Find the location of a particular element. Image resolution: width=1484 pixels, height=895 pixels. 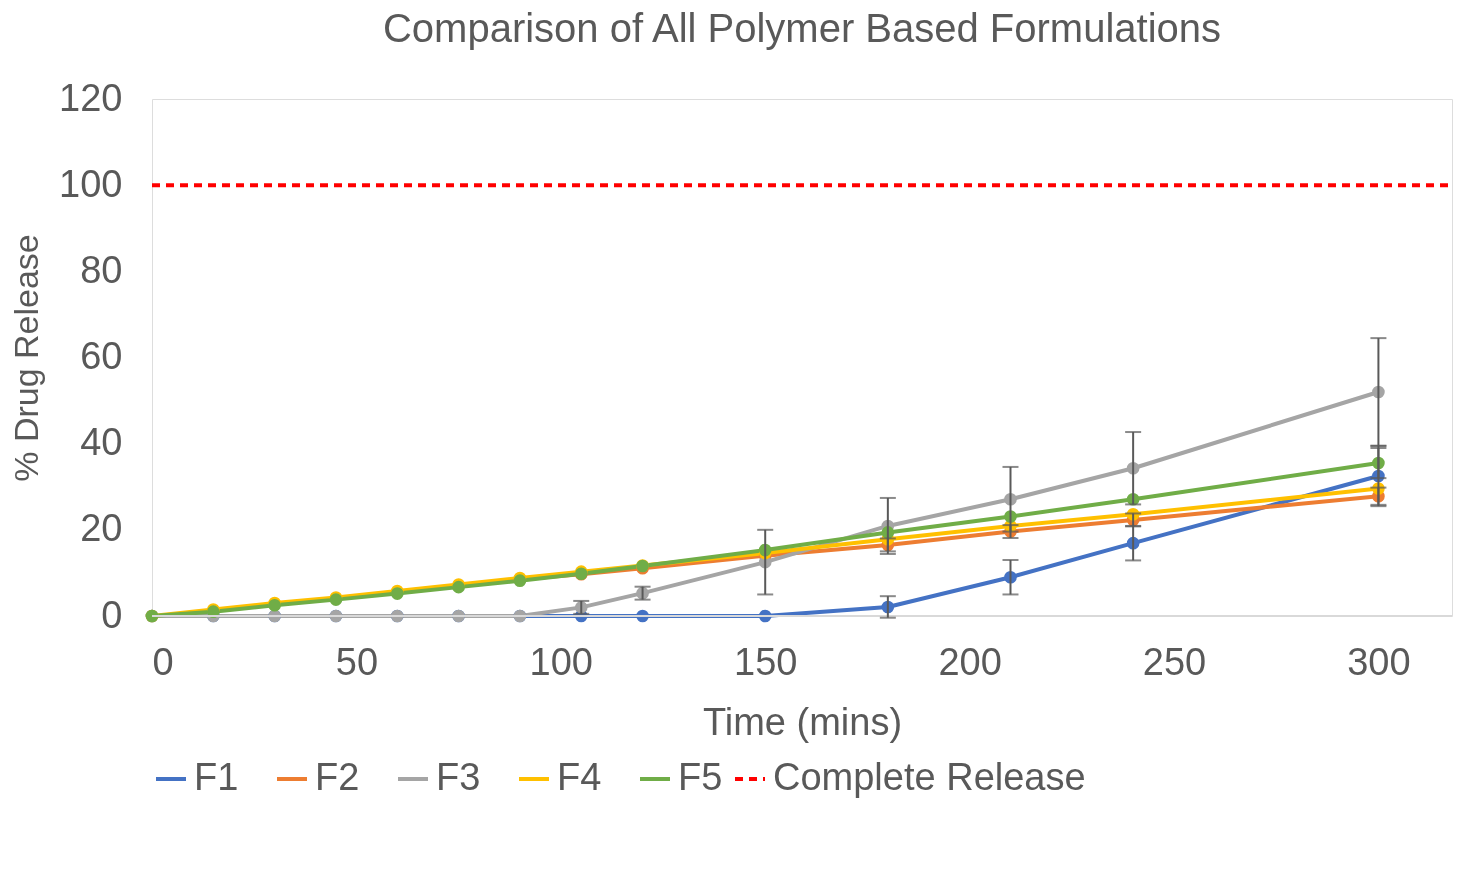

y-tick-label: 120 is located at coordinates (91, 97).